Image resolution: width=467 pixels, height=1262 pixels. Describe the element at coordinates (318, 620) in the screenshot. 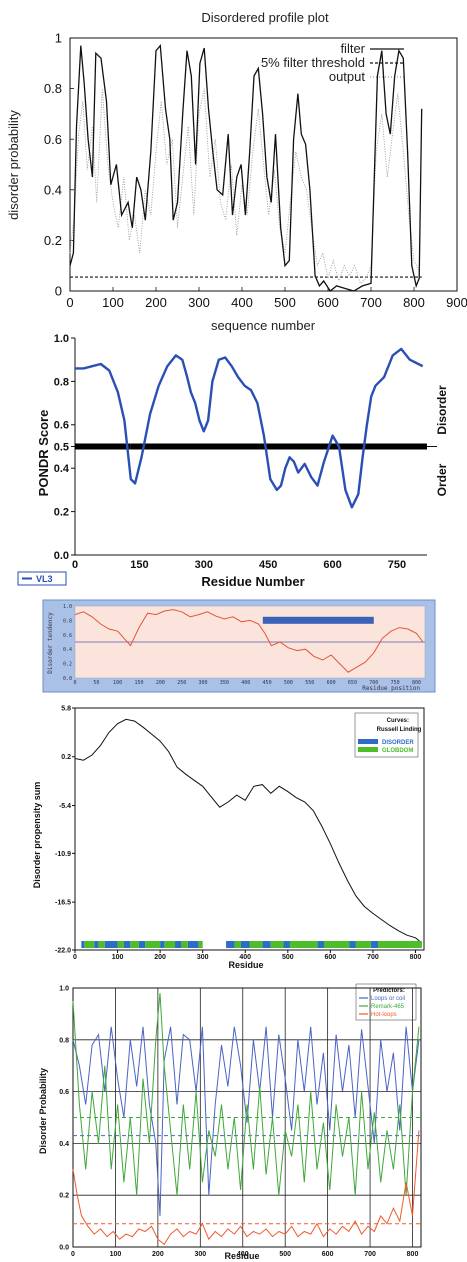

I see `c3-disorder-bar` at that location.